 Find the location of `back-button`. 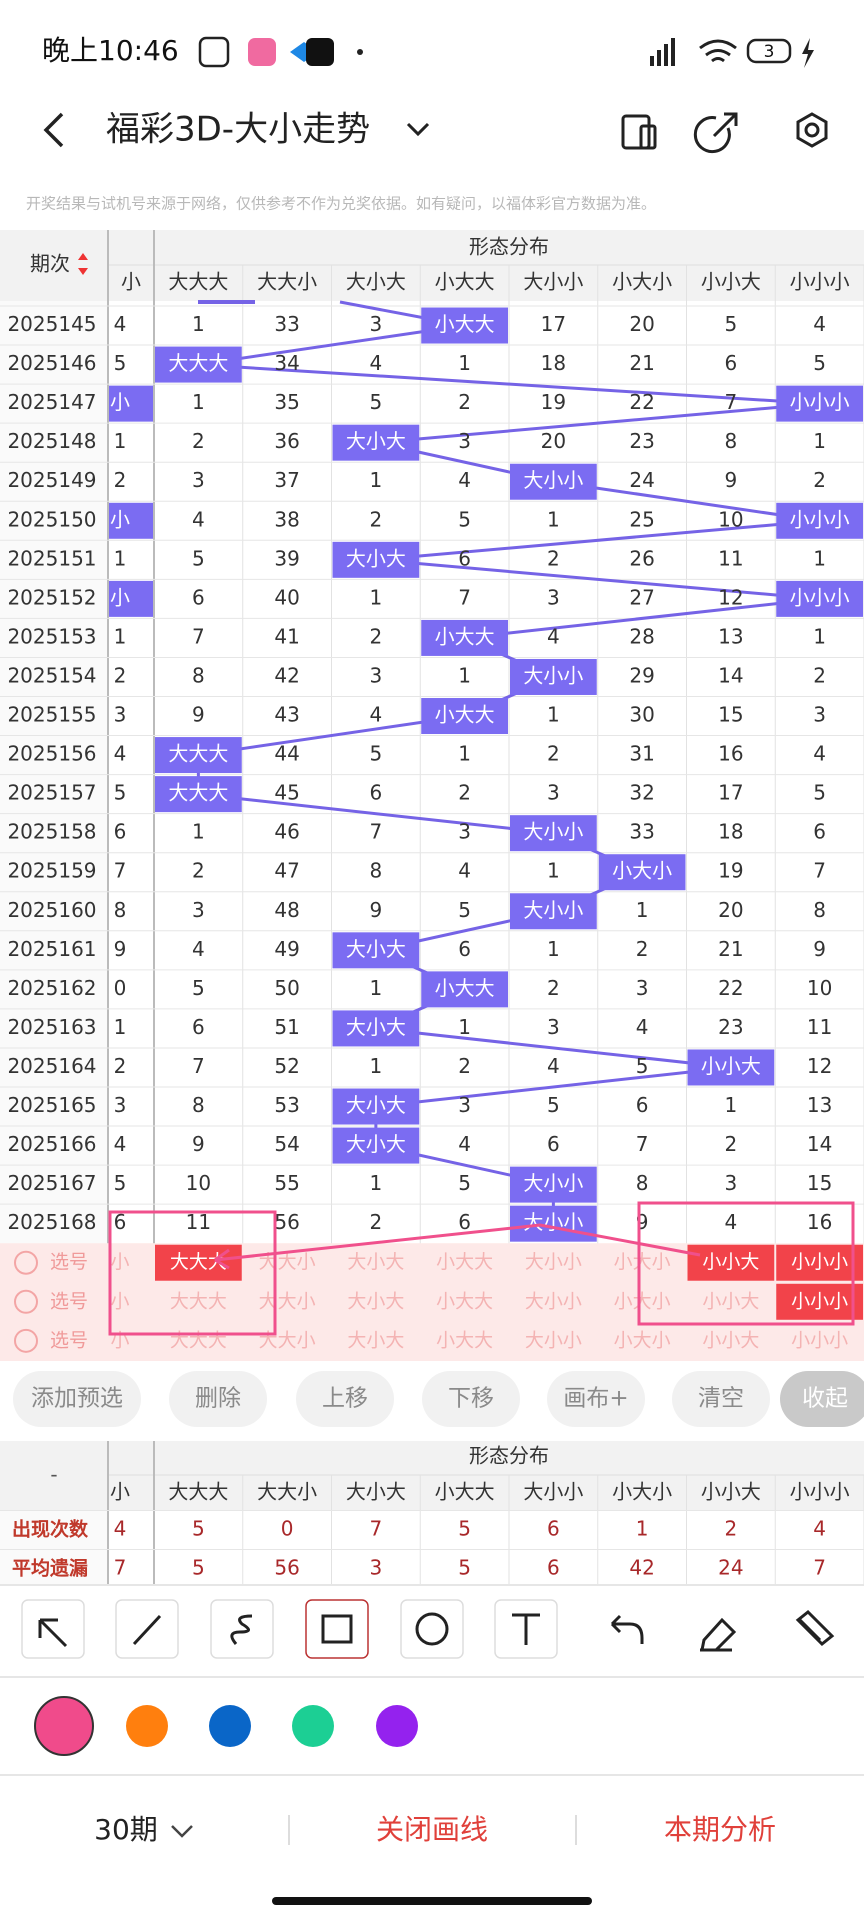

back-button is located at coordinates (53, 130).